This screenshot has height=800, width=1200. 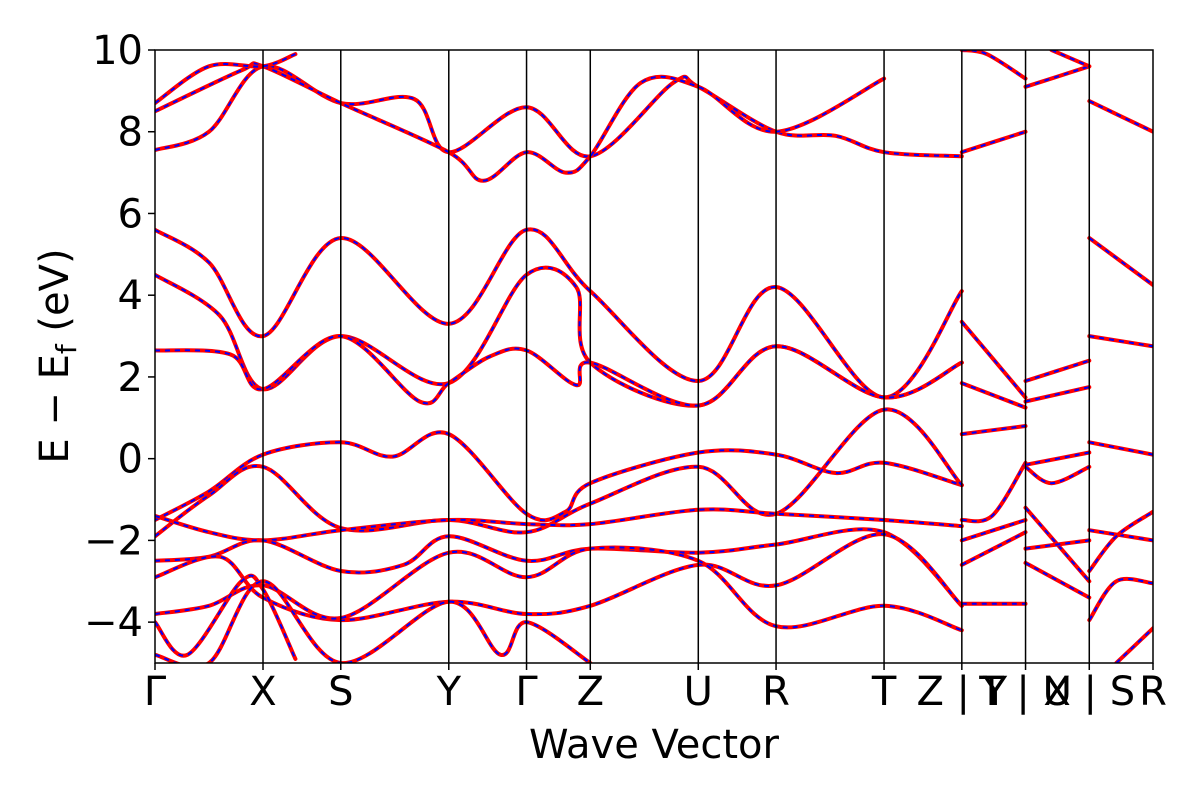 I want to click on y-tick-label-3: 4, so click(x=130, y=296).